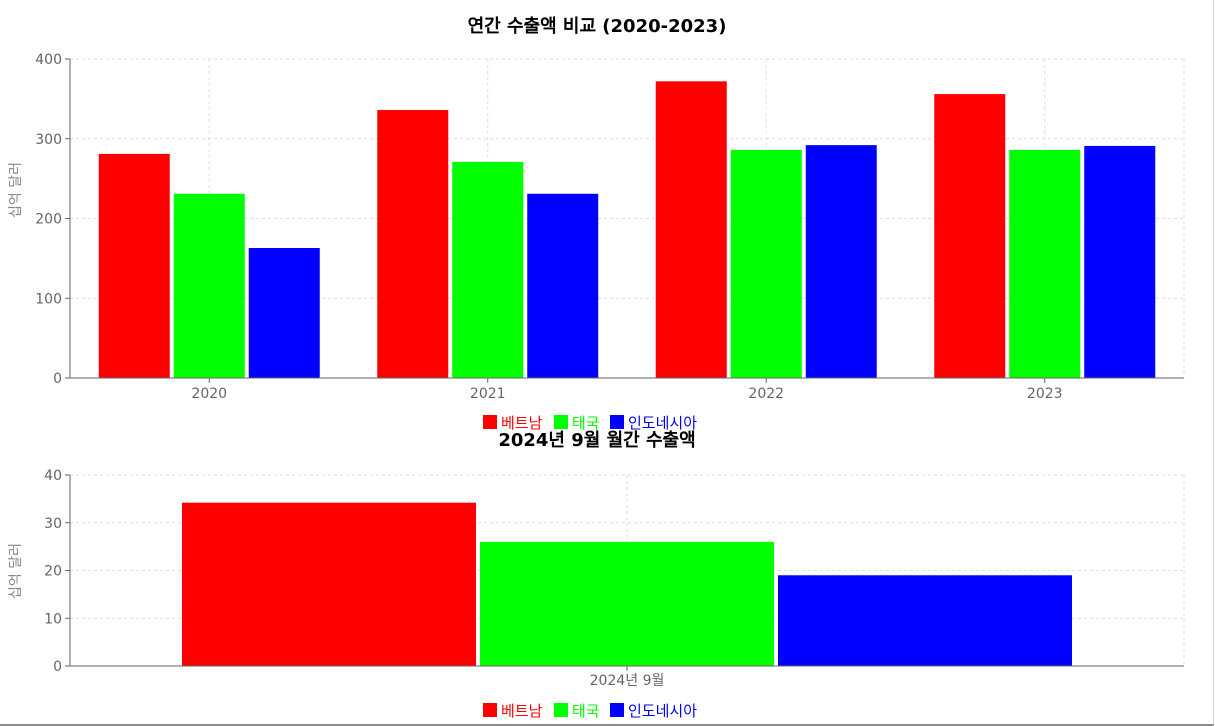 The width and height of the screenshot is (1215, 726). I want to click on chart-title: 연간 수출액 비교 (2020-2023), so click(597, 26).